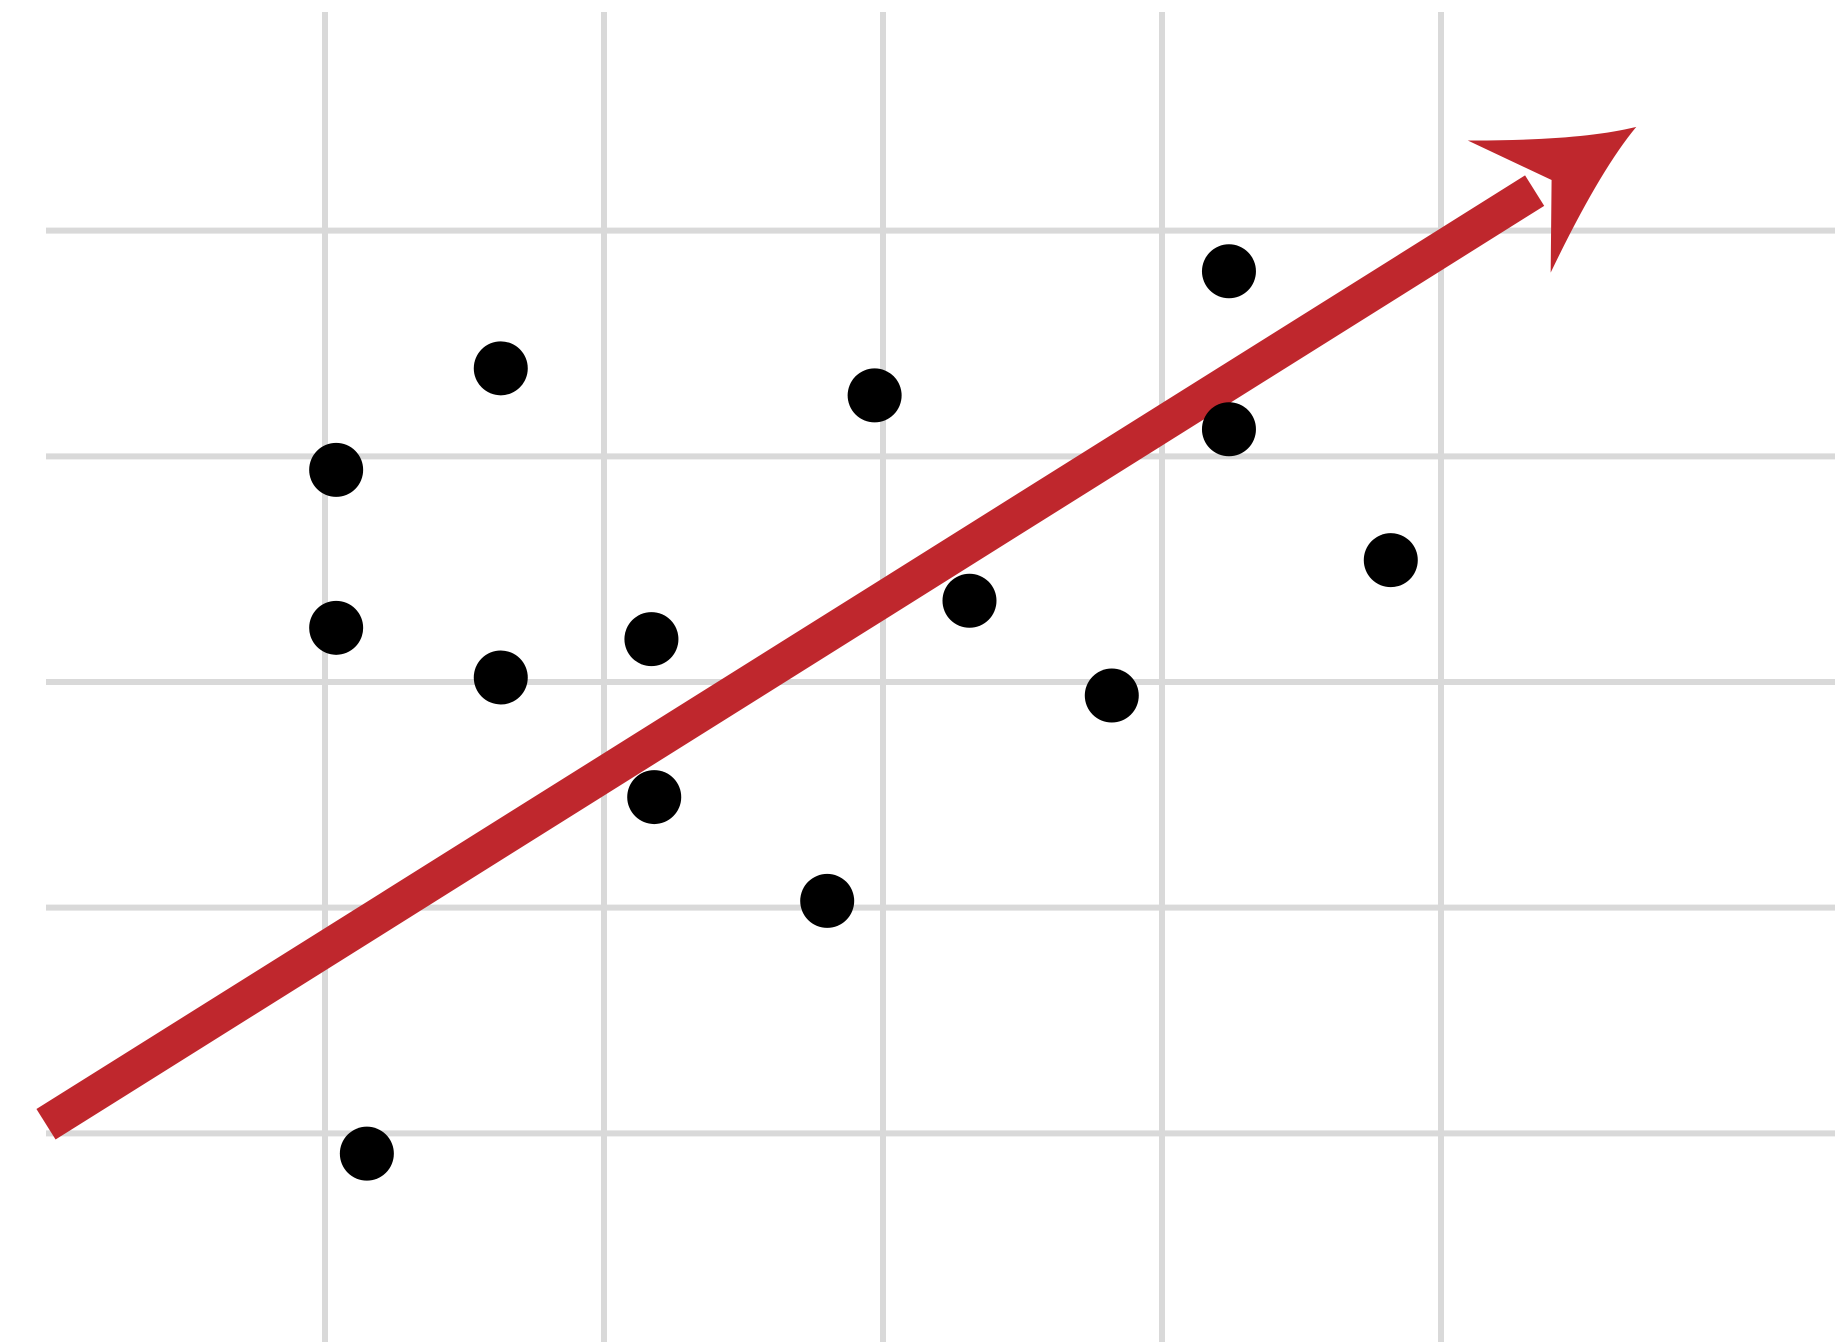 The width and height of the screenshot is (1835, 1342). Describe the element at coordinates (1552, 199) in the screenshot. I see `trend-arrow-head` at that location.